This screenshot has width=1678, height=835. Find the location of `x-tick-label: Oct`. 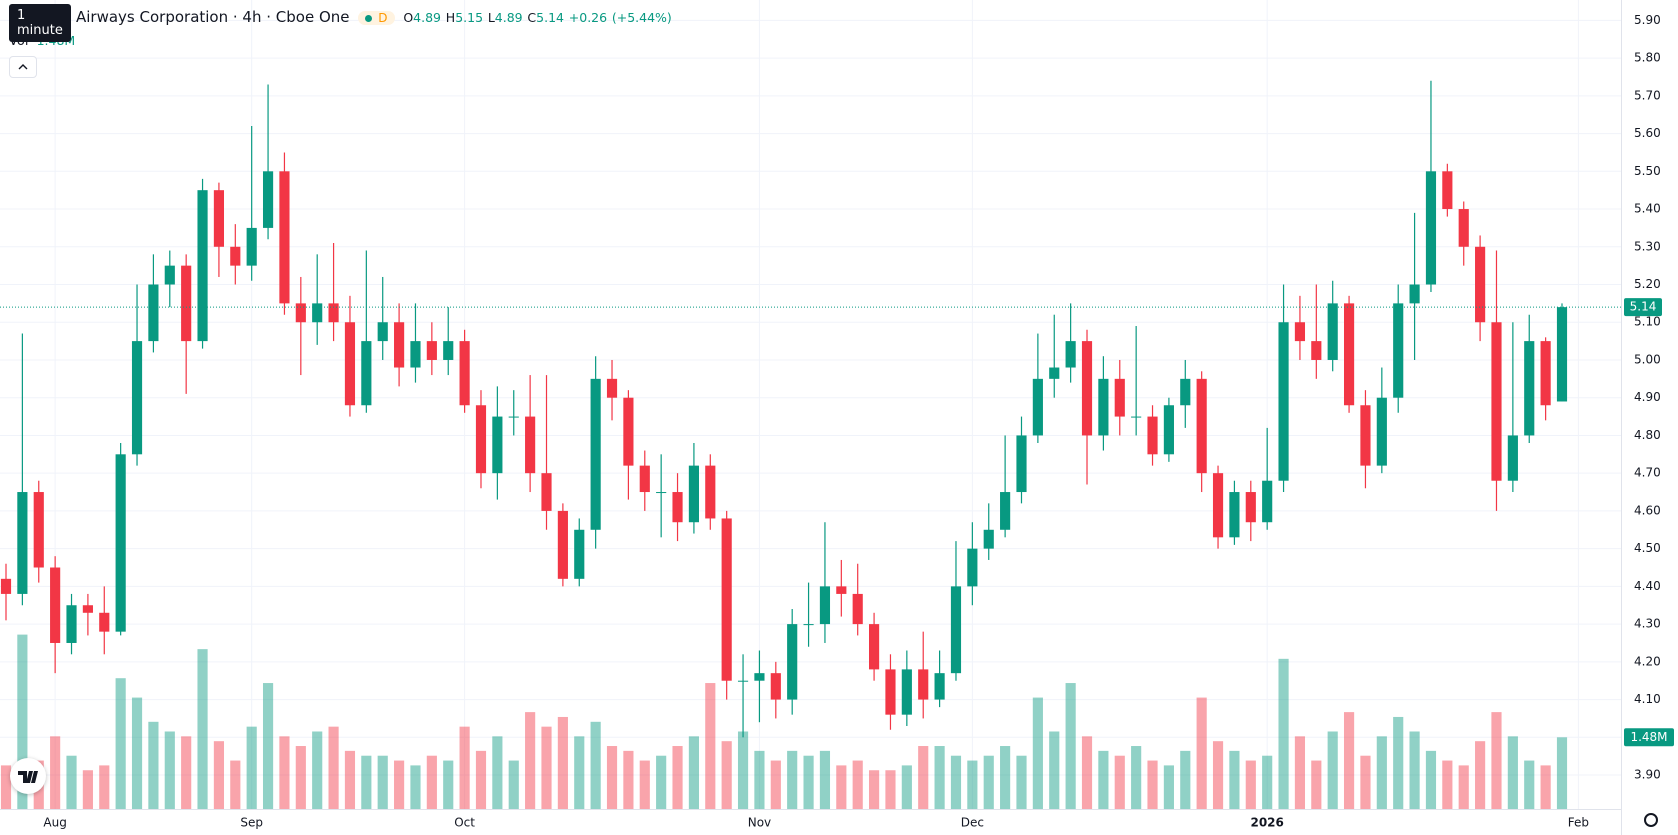

x-tick-label: Oct is located at coordinates (464, 823).